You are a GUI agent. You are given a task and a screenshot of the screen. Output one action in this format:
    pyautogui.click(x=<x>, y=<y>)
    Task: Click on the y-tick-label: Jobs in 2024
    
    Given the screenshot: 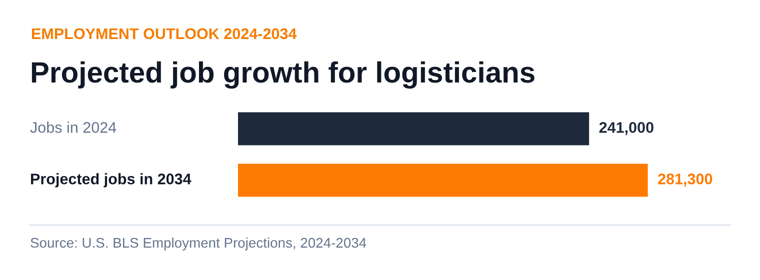 What is the action you would take?
    pyautogui.click(x=73, y=127)
    